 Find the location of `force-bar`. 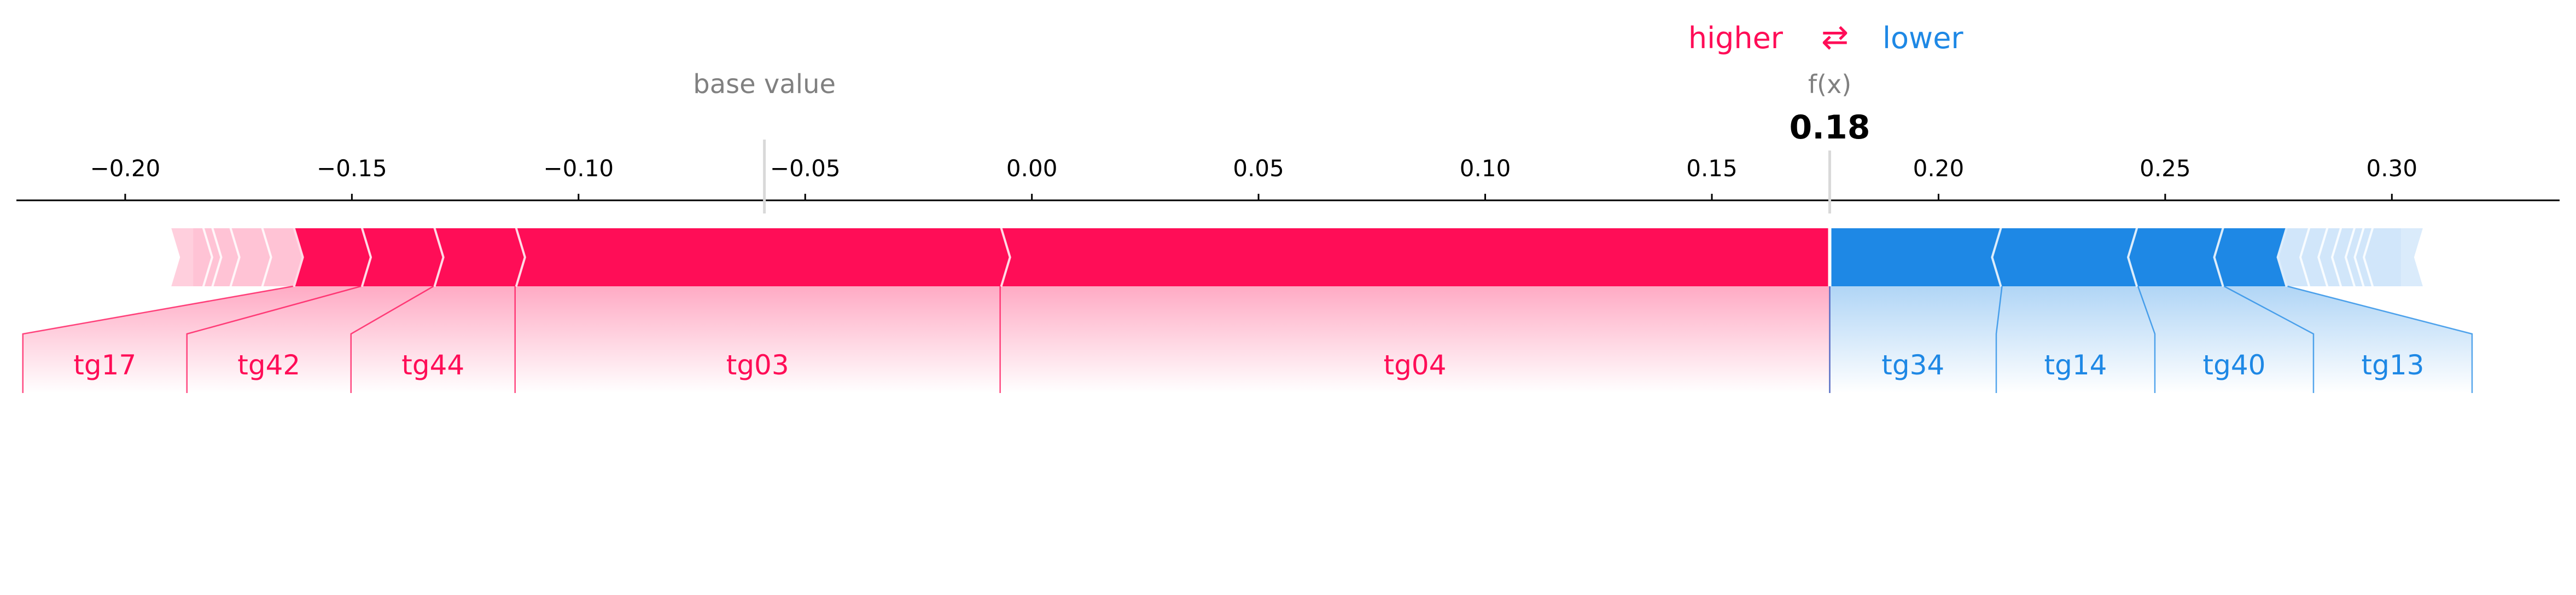

force-bar is located at coordinates (1297, 257).